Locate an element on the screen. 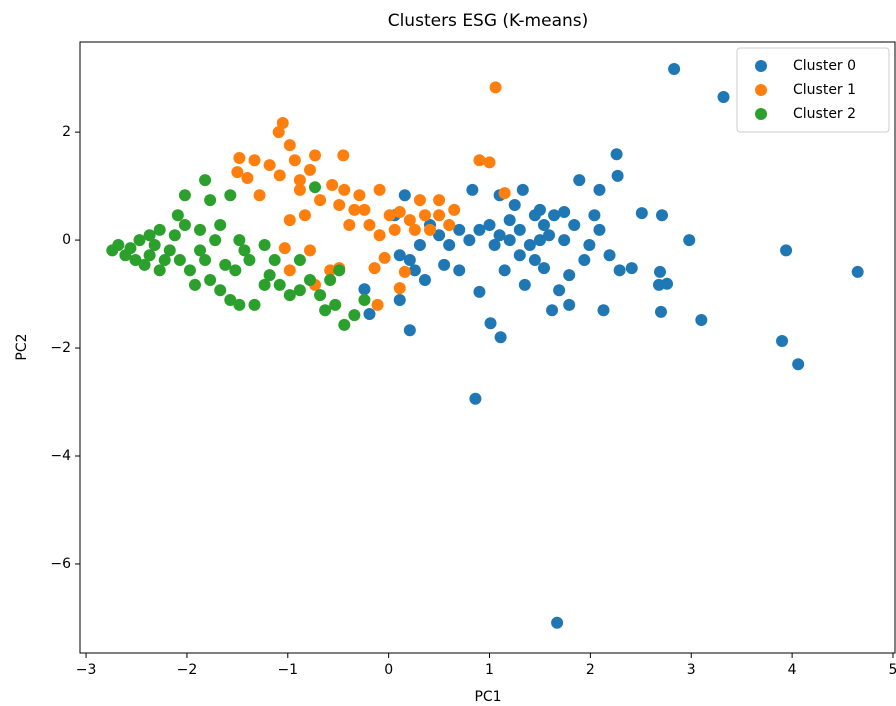 Image resolution: width=896 pixels, height=706 pixels. y-tick-label: 0 is located at coordinates (66, 240).